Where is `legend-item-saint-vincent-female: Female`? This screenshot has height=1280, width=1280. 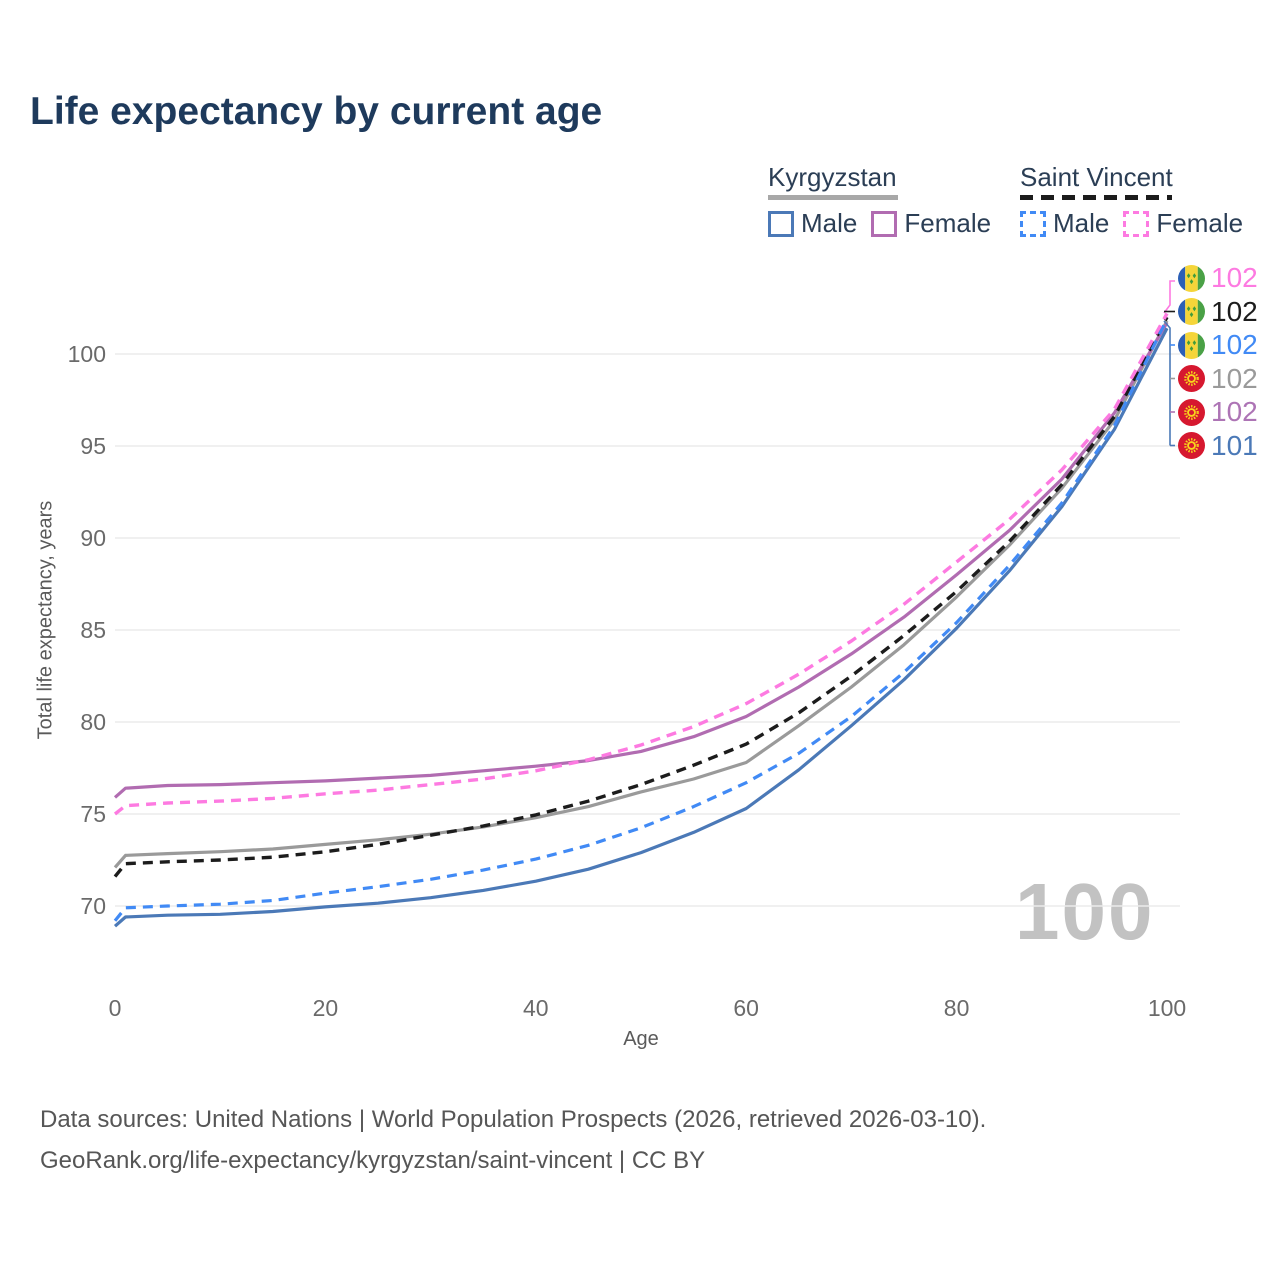 legend-item-saint-vincent-female: Female is located at coordinates (1183, 223).